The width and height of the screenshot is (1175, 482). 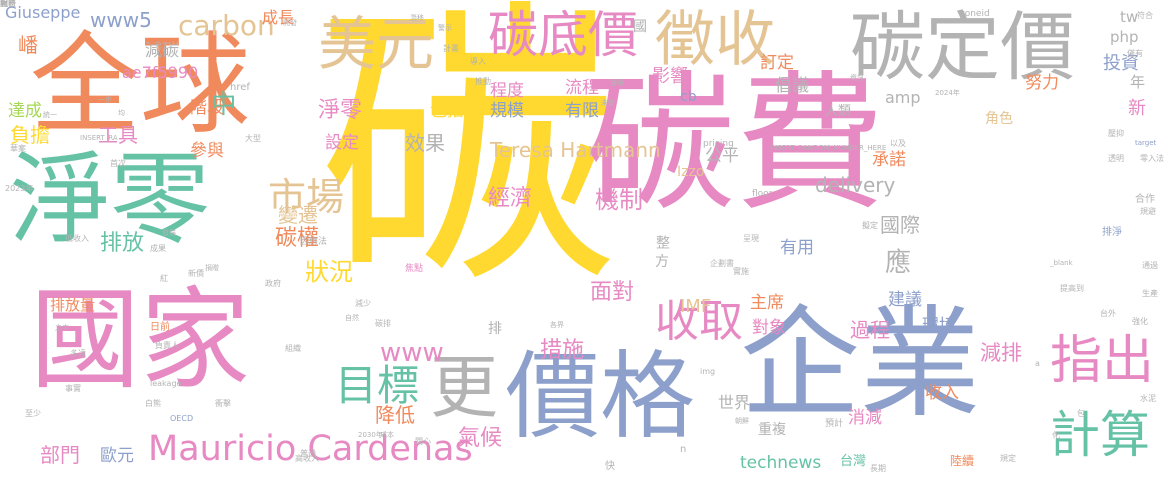 I want to click on cloud-word: amp, so click(x=903, y=97).